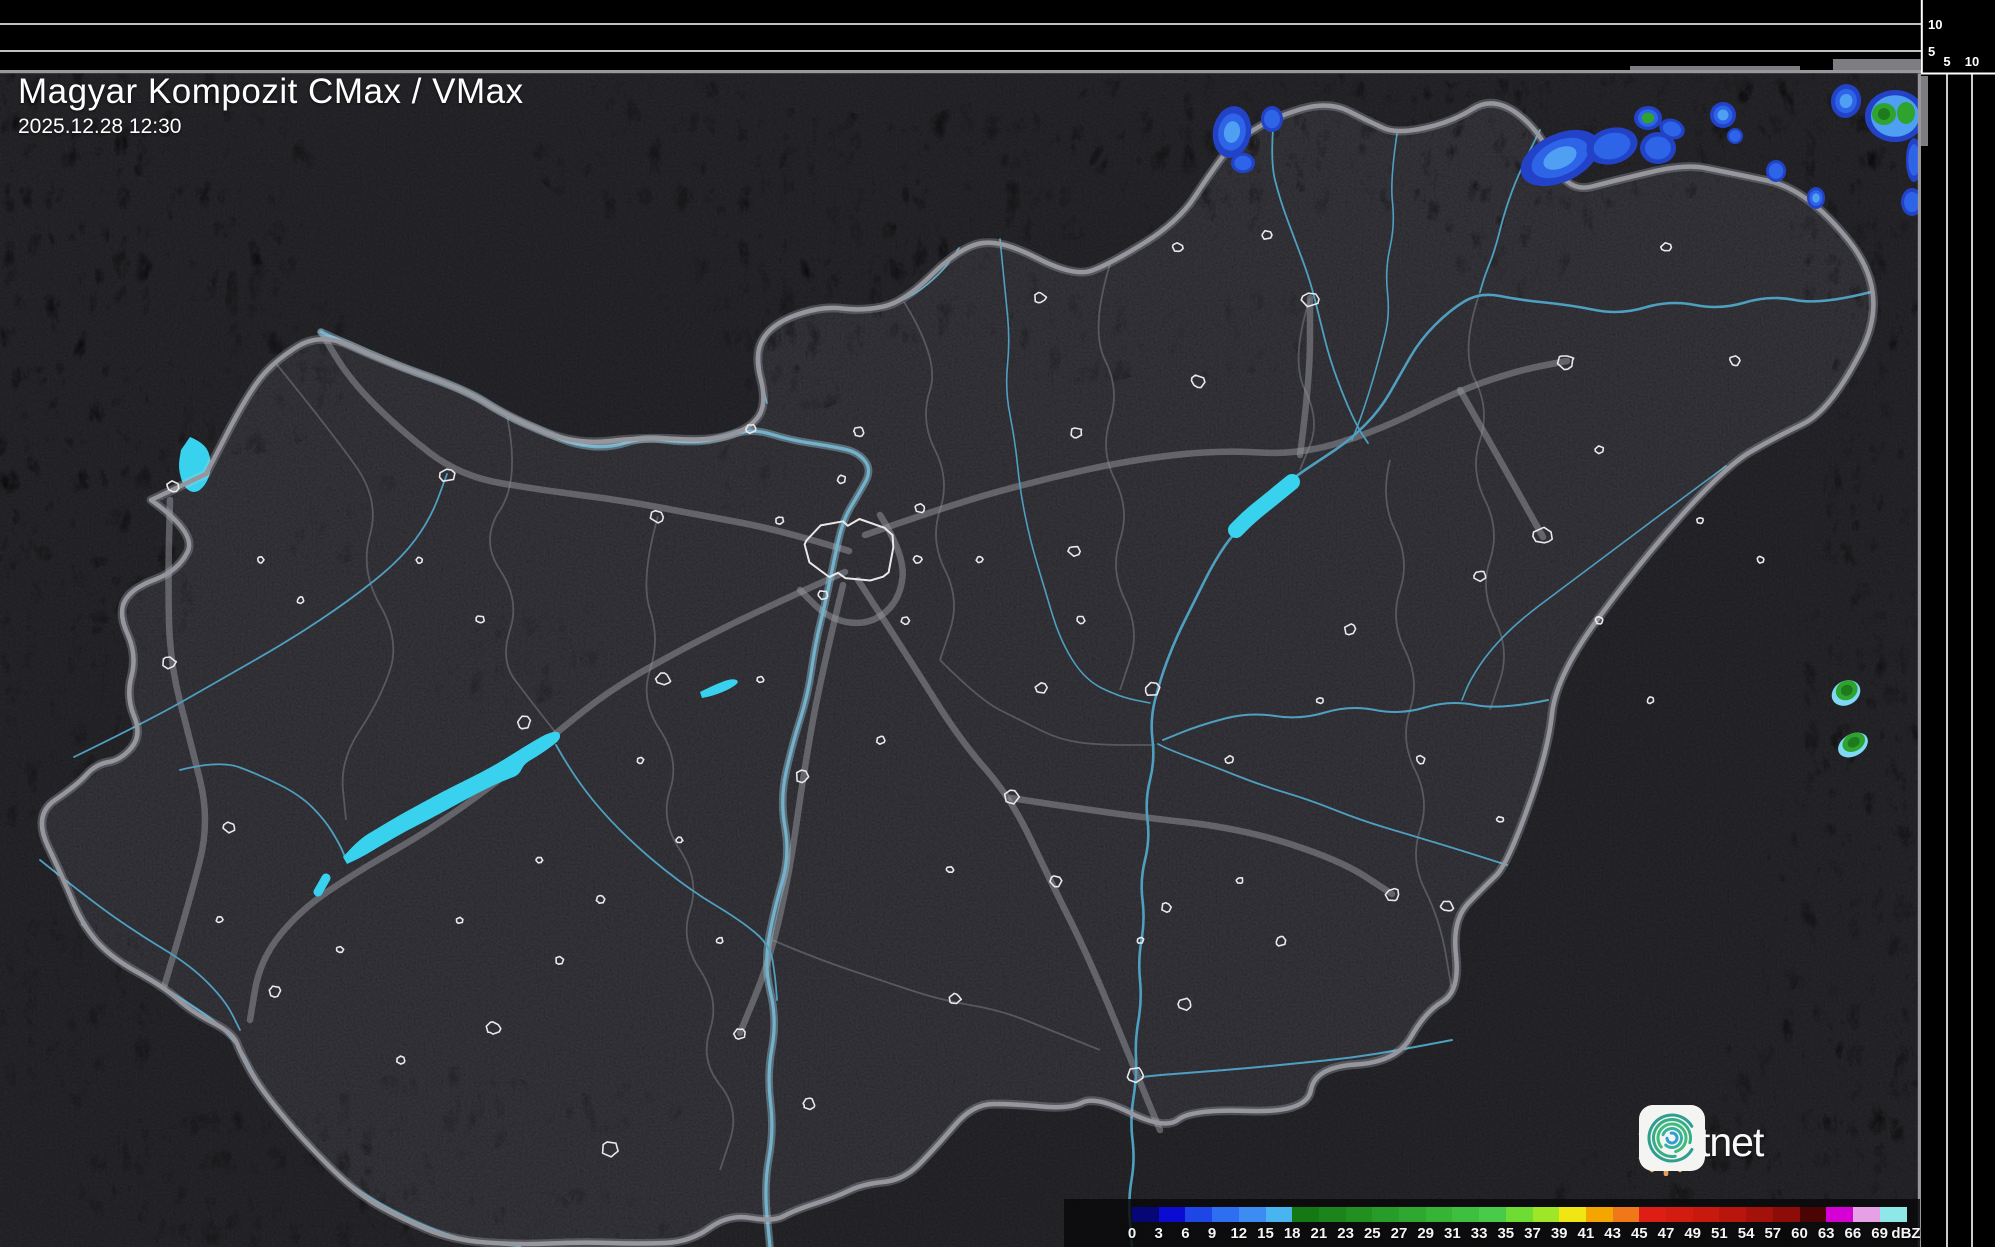 This screenshot has height=1247, width=1995. Describe the element at coordinates (960, 37) in the screenshot. I see `top-height-panel` at that location.